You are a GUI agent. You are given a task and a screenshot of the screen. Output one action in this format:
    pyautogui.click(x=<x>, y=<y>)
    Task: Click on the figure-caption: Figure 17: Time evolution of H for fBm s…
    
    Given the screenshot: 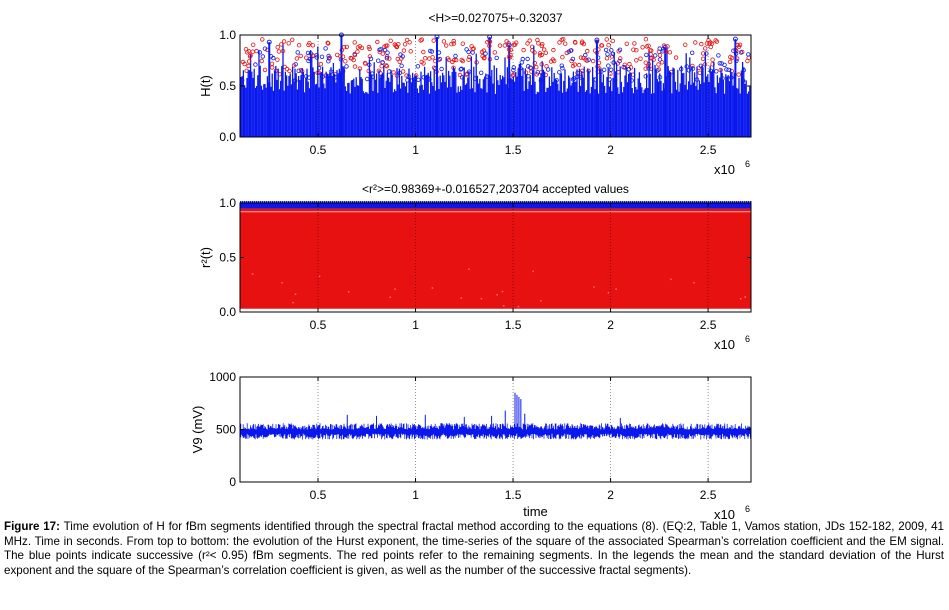 What is the action you would take?
    pyautogui.click(x=474, y=549)
    